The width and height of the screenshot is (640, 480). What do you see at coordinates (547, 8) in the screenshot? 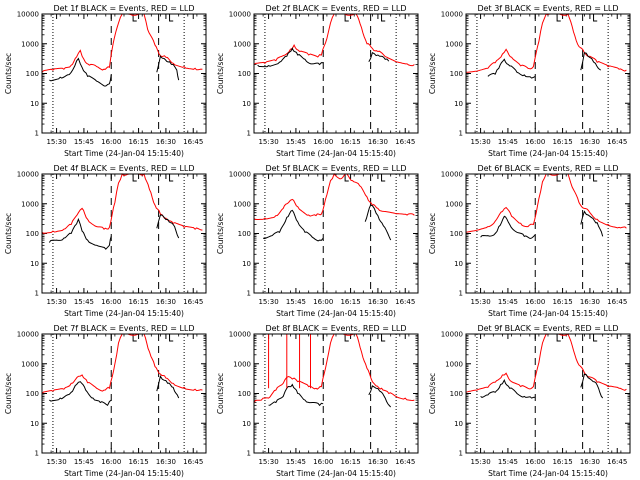
I see `panel-title: Det 3f BLACK = Events, RED = LLD` at bounding box center [547, 8].